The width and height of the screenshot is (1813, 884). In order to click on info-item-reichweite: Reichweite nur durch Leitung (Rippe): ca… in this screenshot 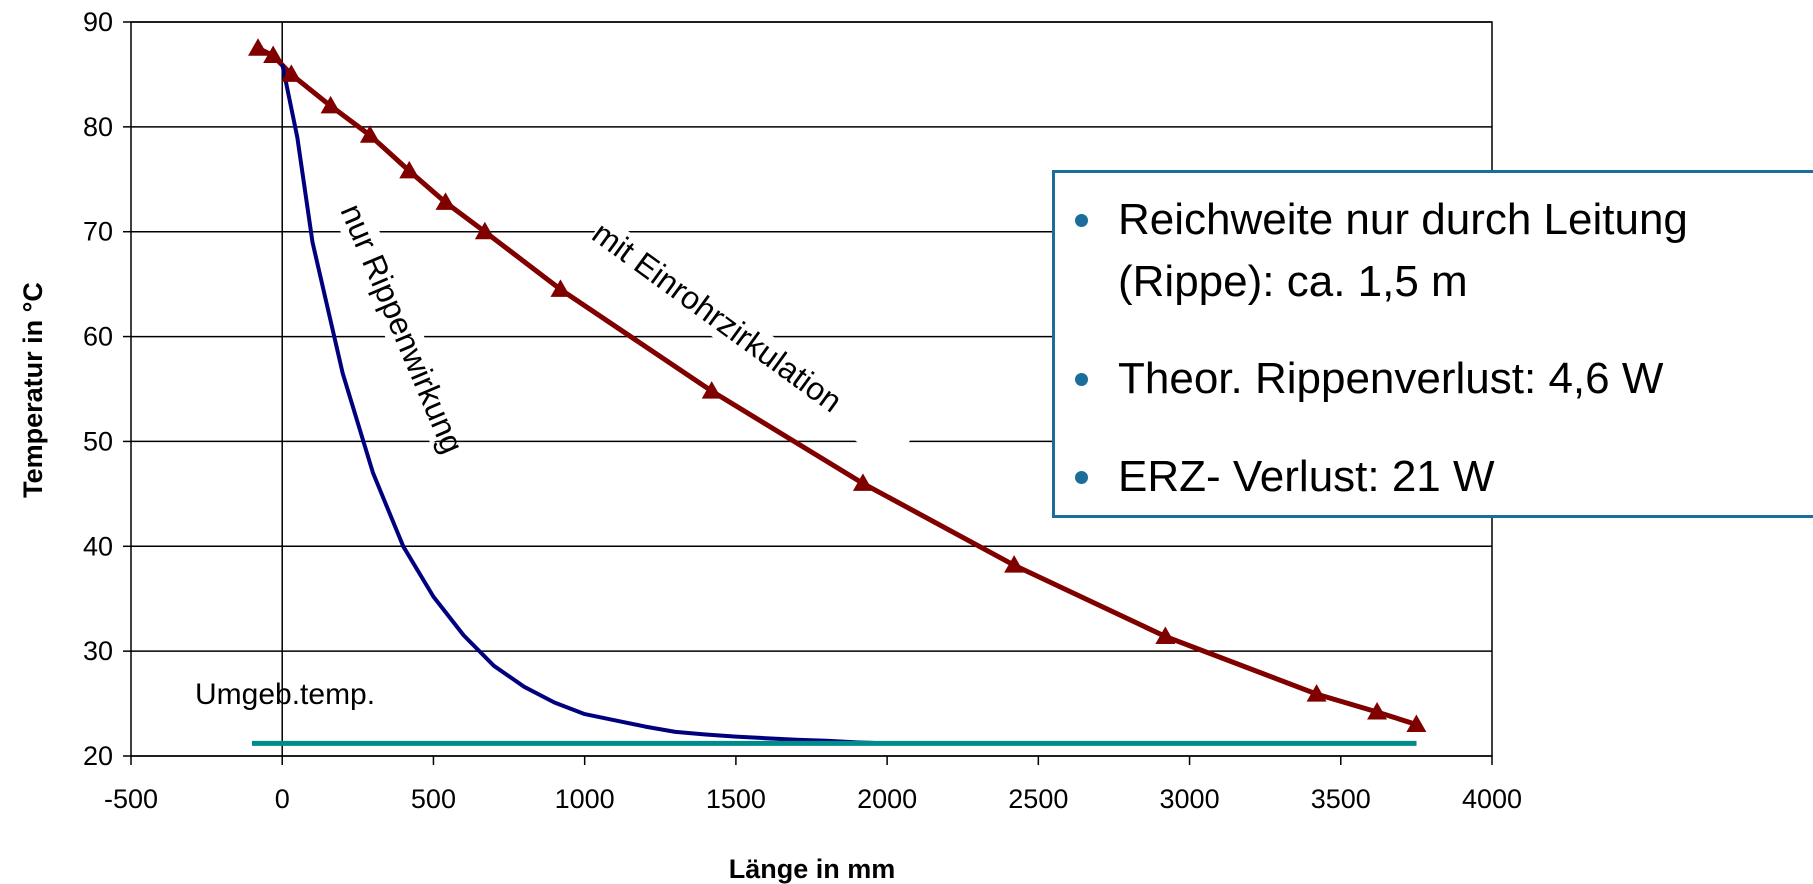, I will do `click(1441, 251)`.